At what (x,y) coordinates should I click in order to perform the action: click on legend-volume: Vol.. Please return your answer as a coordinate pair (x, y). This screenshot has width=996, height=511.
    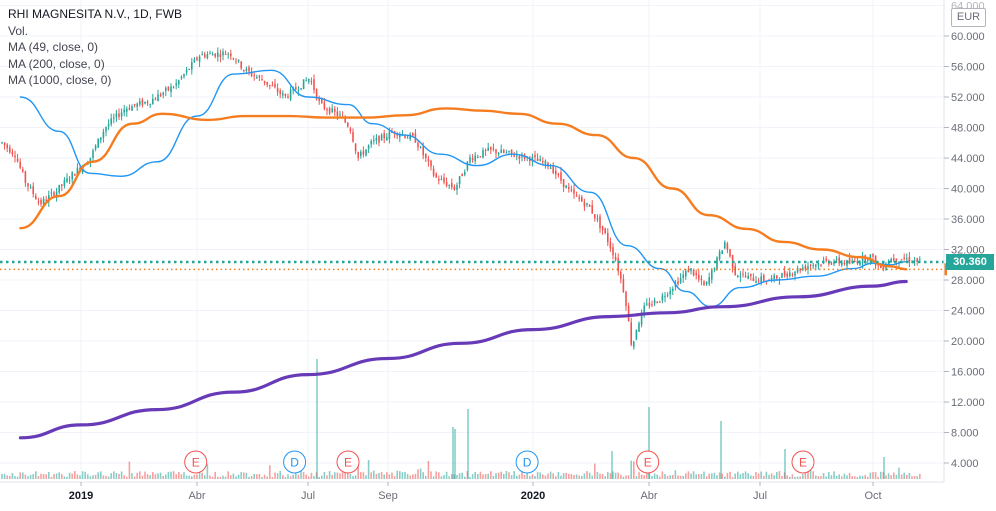
    Looking at the image, I should click on (18, 30).